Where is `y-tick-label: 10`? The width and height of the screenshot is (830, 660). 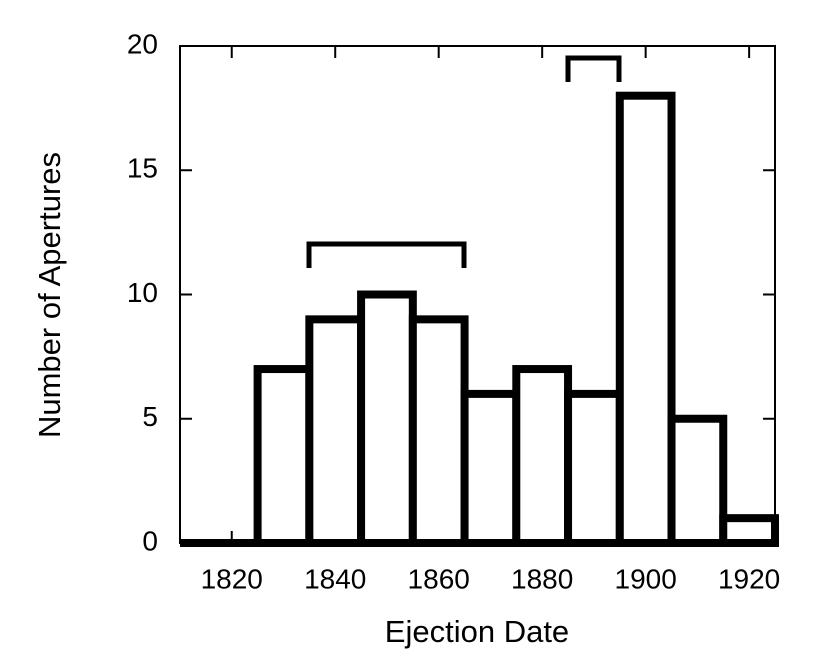 y-tick-label: 10 is located at coordinates (142, 292).